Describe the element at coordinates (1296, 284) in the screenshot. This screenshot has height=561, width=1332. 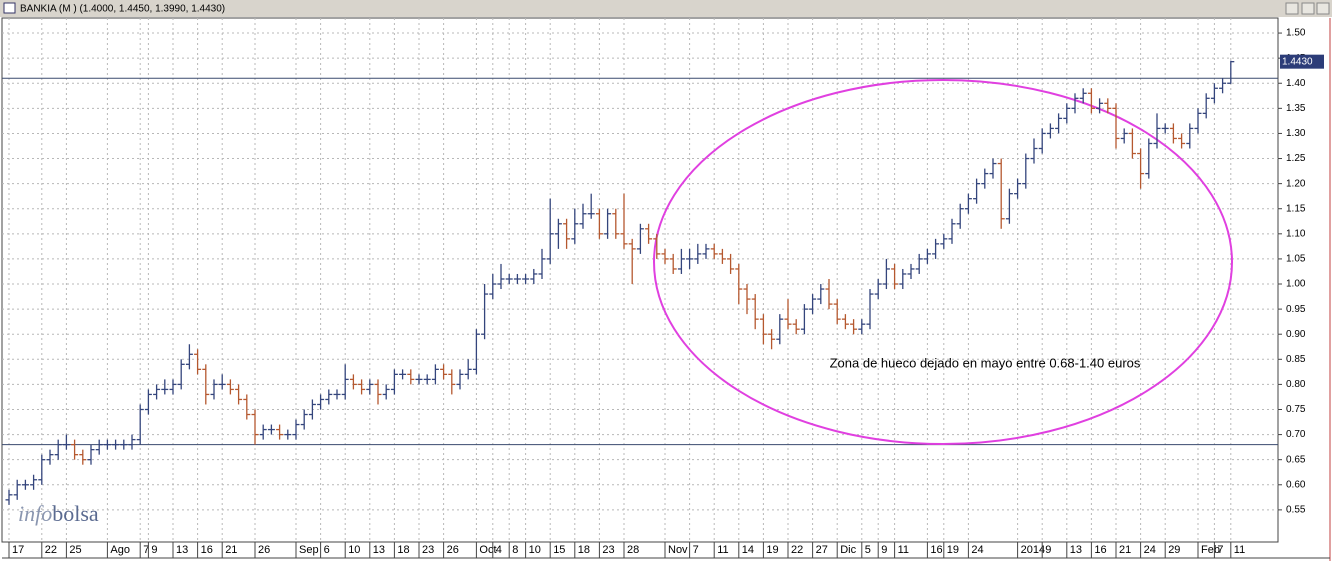
I see `y-tick-label: 1.00` at that location.